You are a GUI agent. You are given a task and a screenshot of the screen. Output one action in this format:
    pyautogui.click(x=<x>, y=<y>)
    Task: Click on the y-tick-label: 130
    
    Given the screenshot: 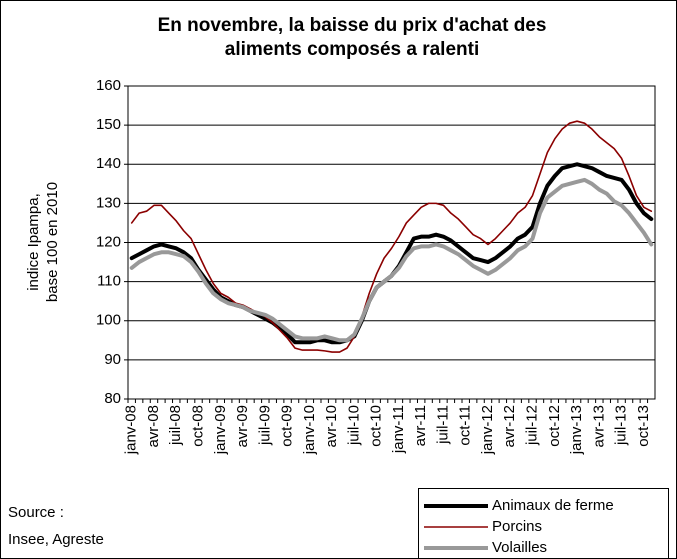 What is the action you would take?
    pyautogui.click(x=108, y=202)
    